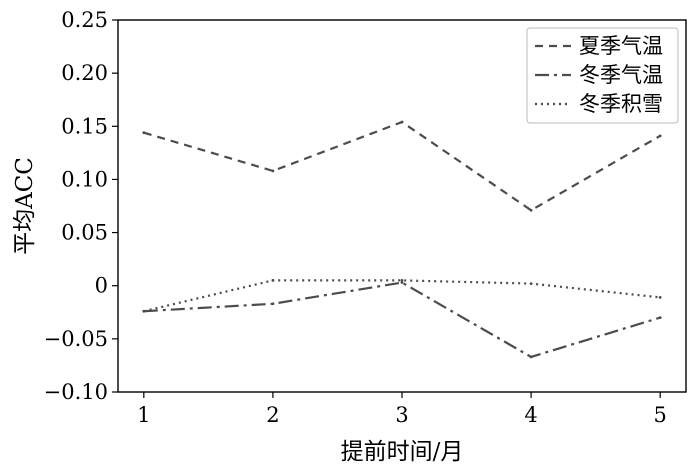  Describe the element at coordinates (76, 392) in the screenshot. I see `y-tick-label: −0.10` at that location.